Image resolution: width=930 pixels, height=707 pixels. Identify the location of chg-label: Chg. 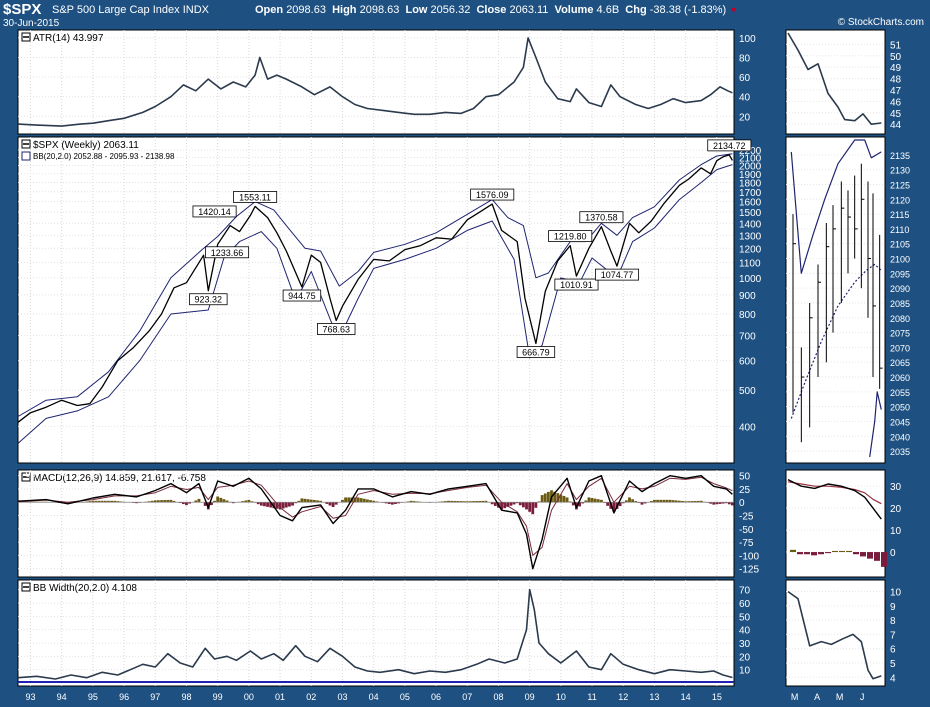
(636, 10).